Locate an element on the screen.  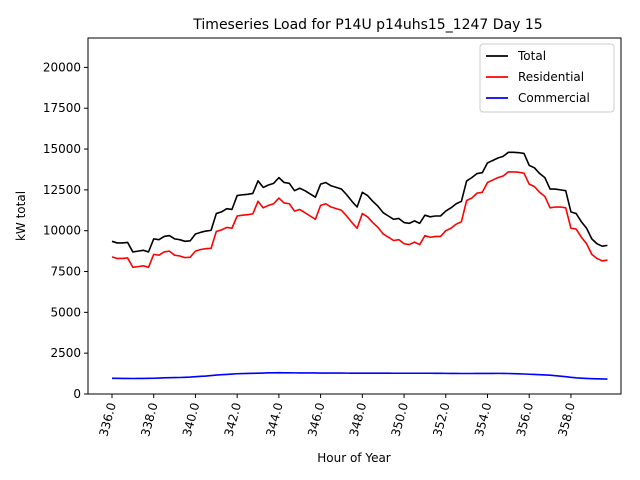
legend-box is located at coordinates (547, 78).